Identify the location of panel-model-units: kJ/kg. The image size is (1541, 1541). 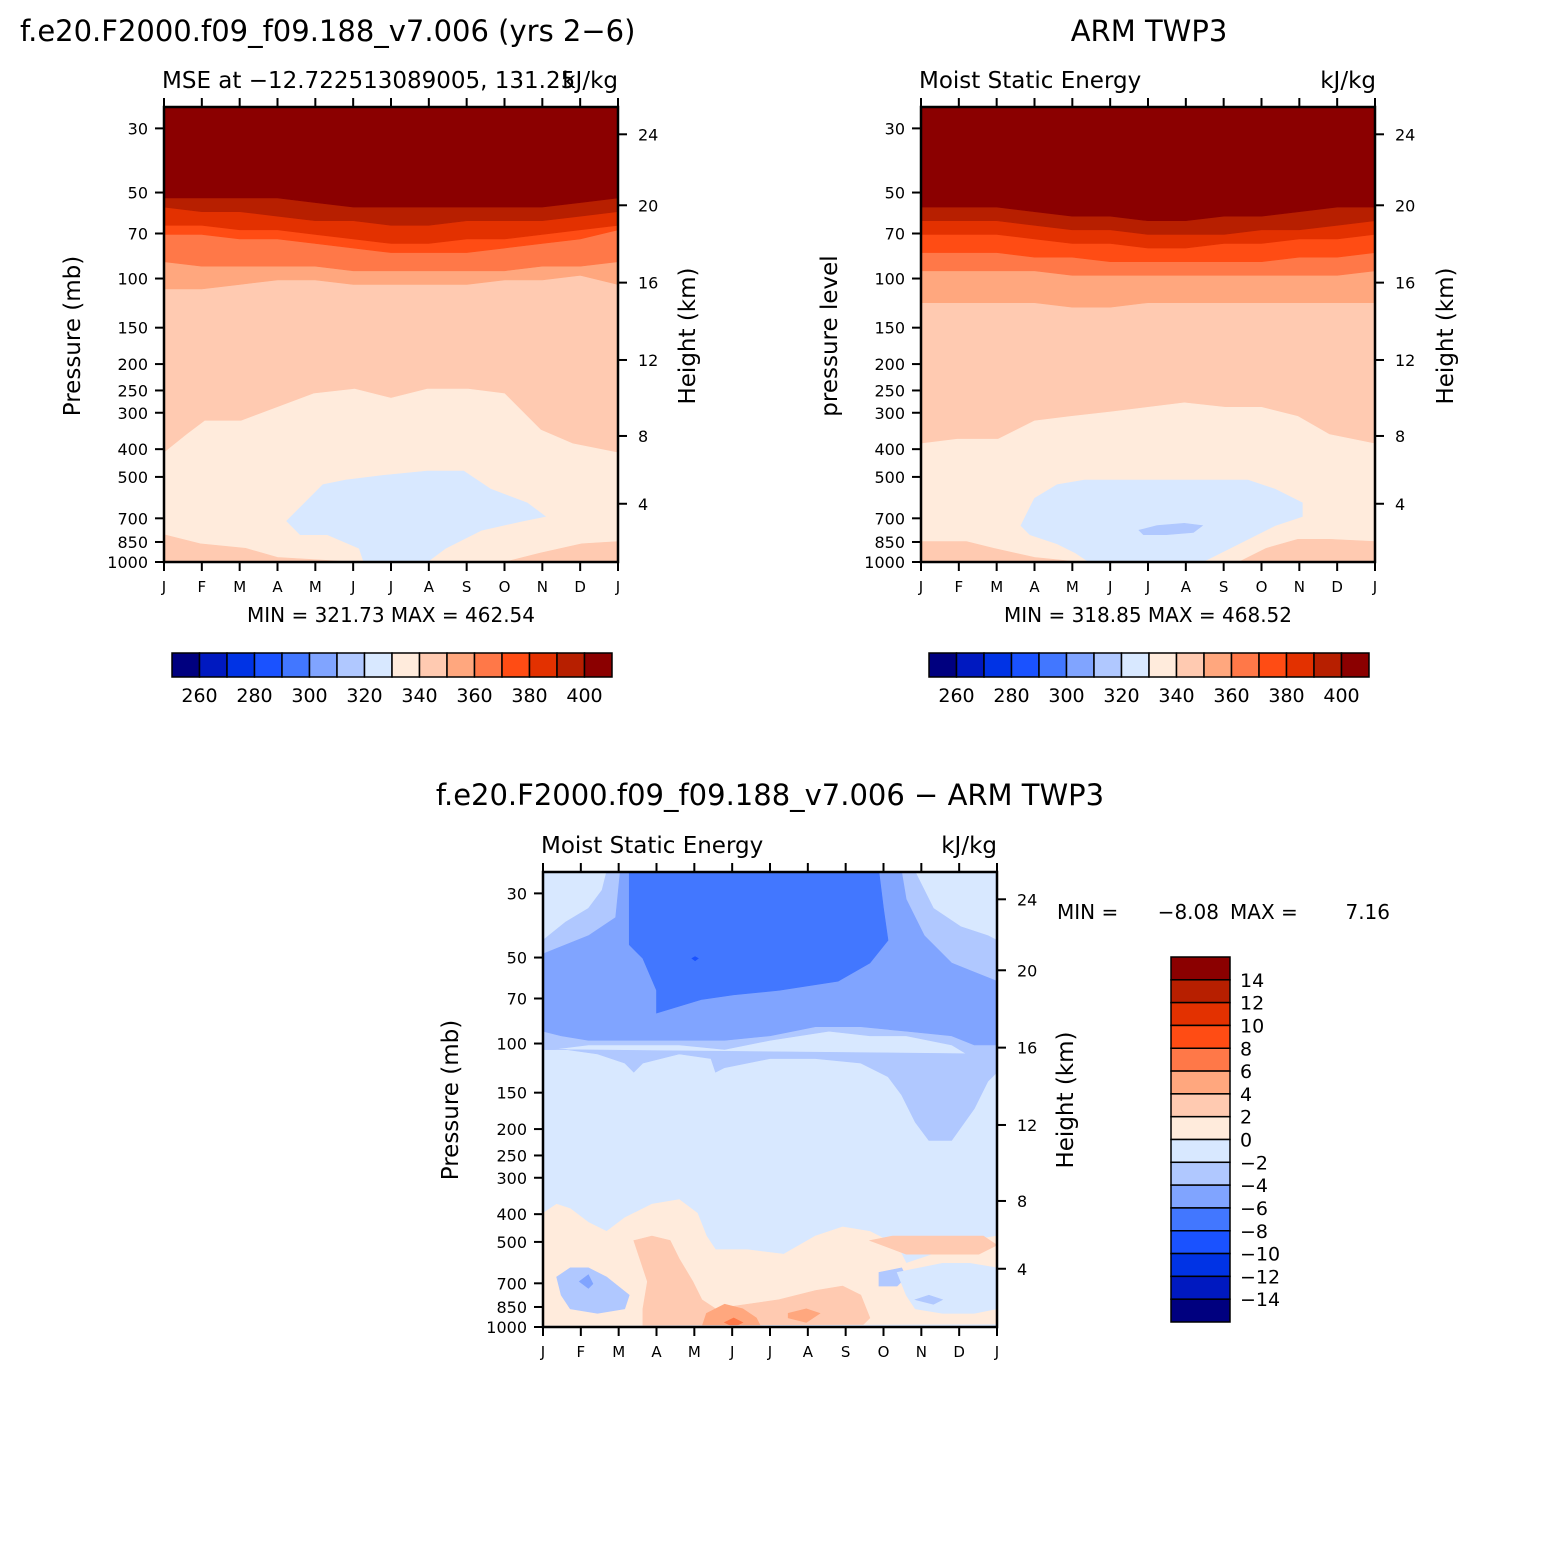
(590, 81).